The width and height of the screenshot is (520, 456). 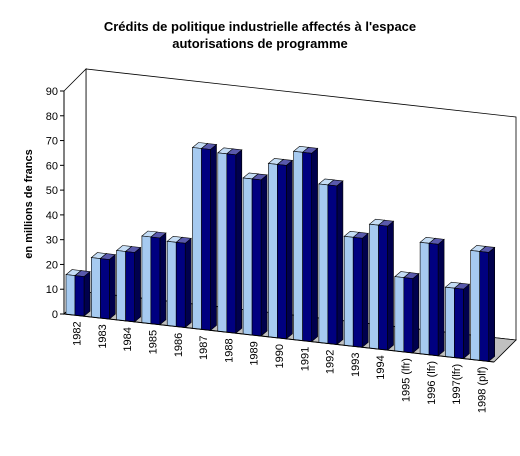 I want to click on bar-1997(lfr)-series-2, so click(x=462, y=321).